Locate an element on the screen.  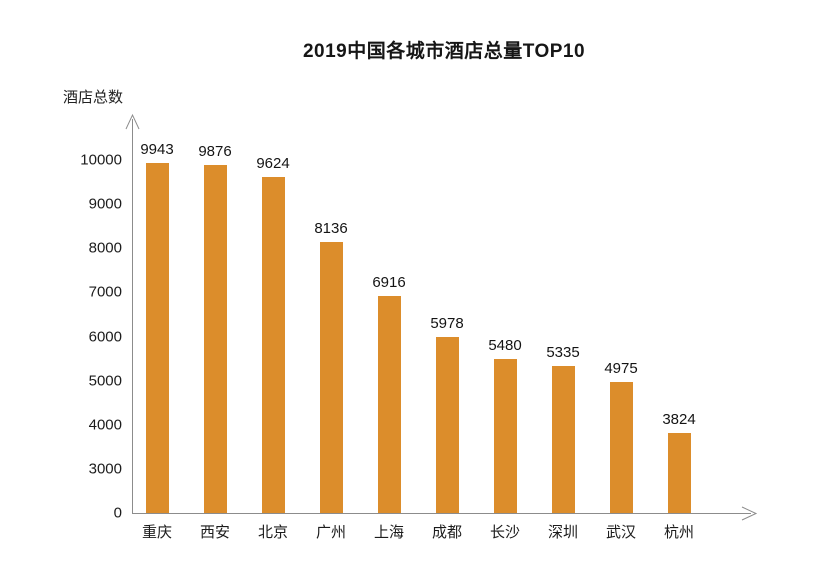
bar-value-label: 9624 is located at coordinates (273, 163).